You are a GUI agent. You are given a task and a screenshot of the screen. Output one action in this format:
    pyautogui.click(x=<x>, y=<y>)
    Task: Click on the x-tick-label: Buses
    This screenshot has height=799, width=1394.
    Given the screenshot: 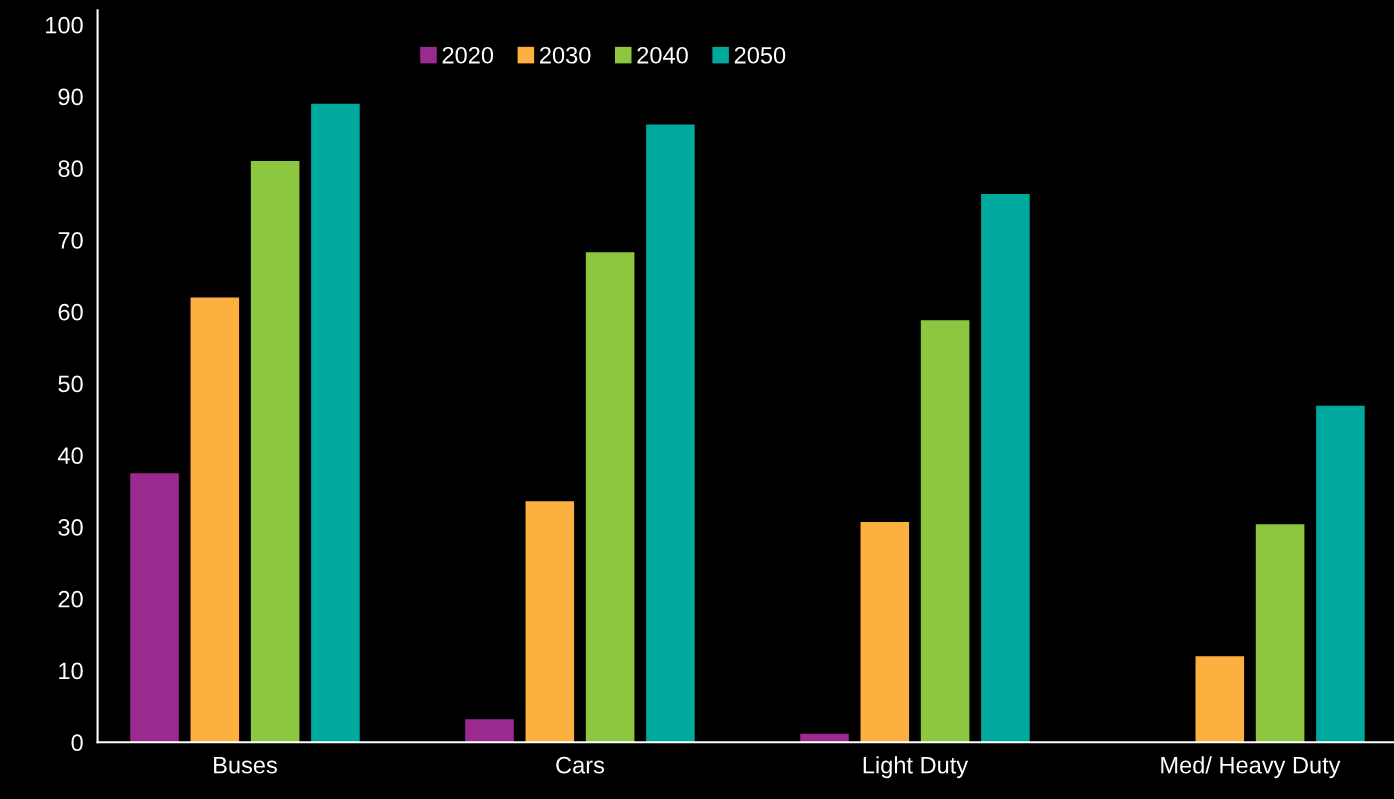 What is the action you would take?
    pyautogui.click(x=245, y=765)
    